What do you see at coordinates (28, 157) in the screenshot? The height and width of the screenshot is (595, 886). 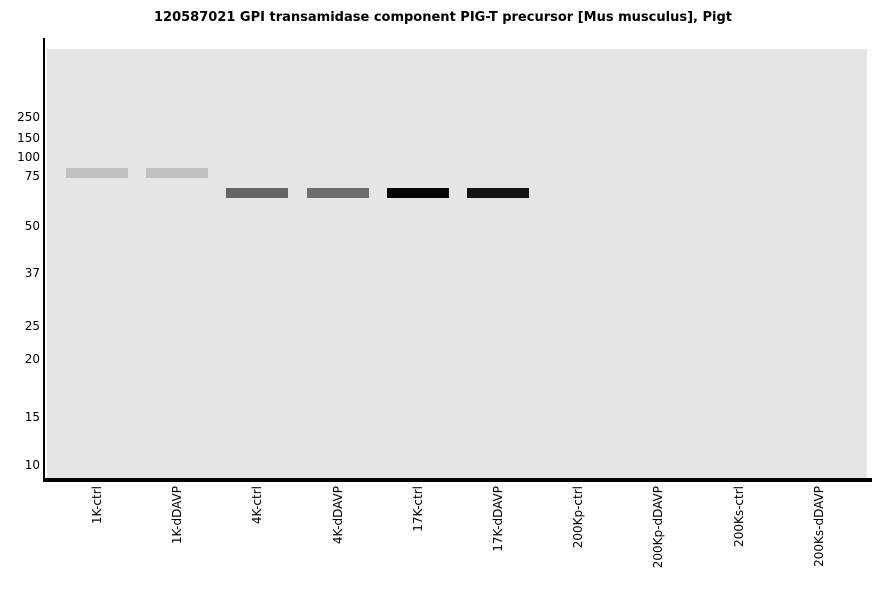 I see `mw-marker-label: 100` at bounding box center [28, 157].